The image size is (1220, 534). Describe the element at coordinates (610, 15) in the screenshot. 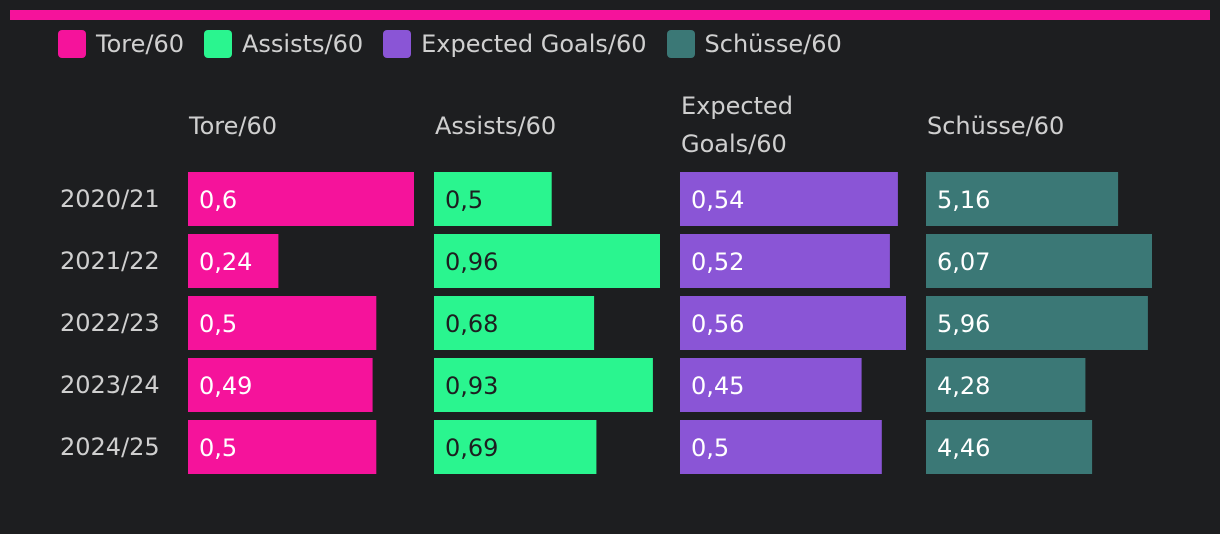

I see `top-accent-bar` at that location.